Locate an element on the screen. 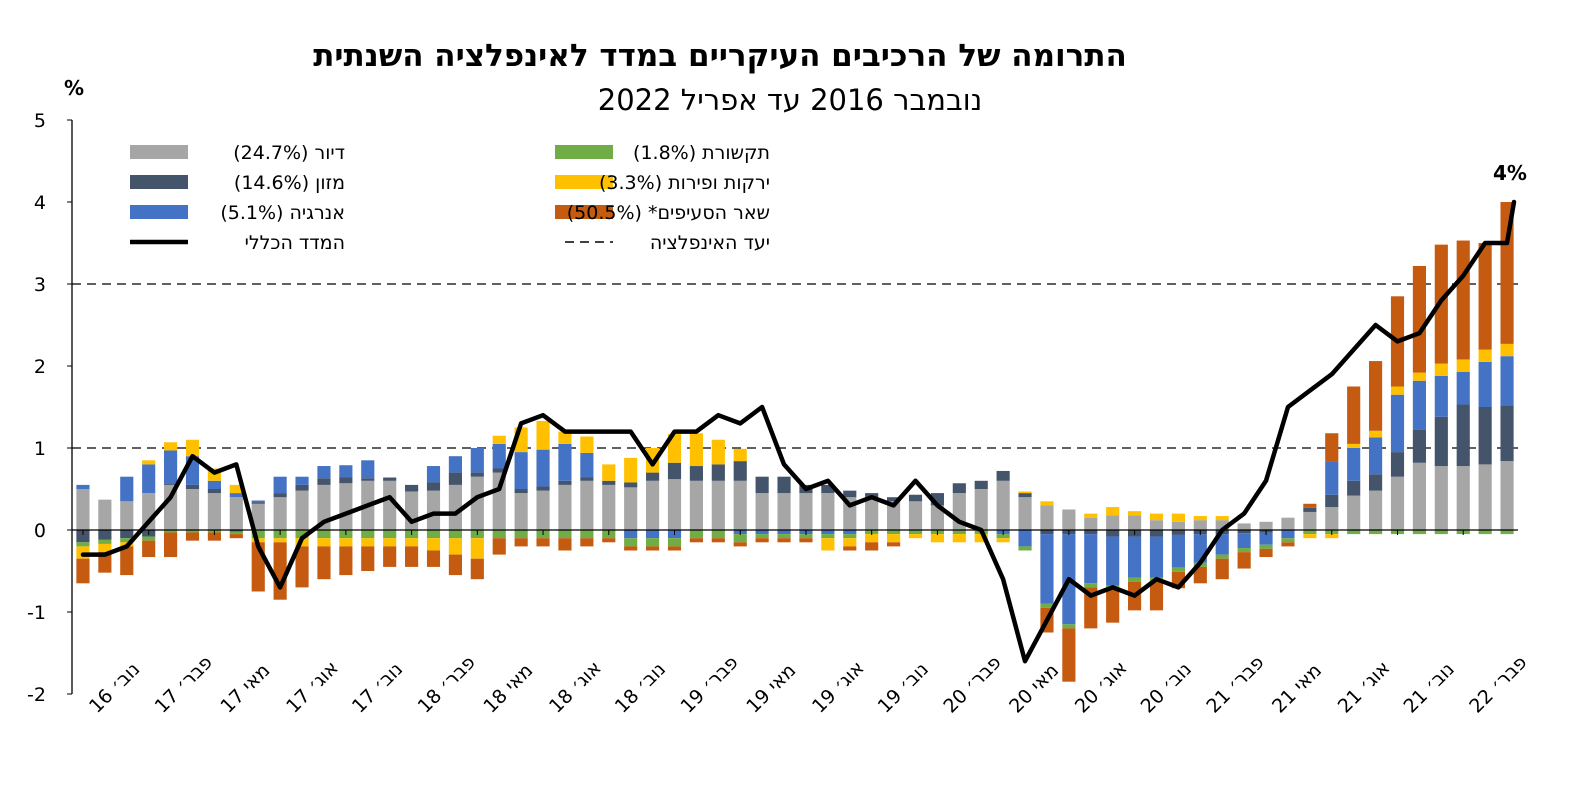  x-tick-label: אוג׳ 18 is located at coordinates (575, 687).